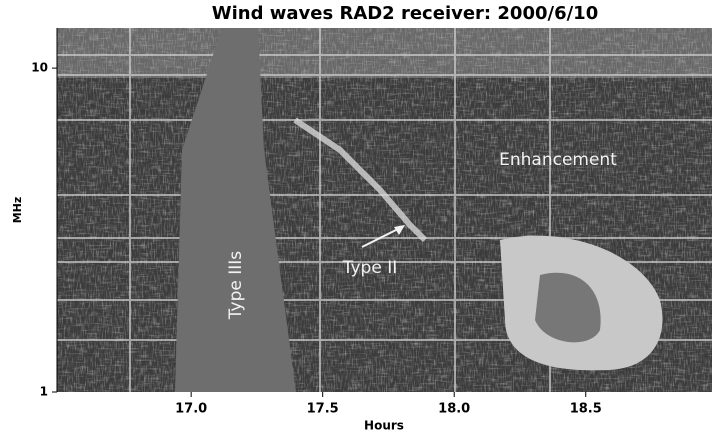 The width and height of the screenshot is (712, 436). Describe the element at coordinates (39, 68) in the screenshot. I see `y-tick-label: 10` at that location.